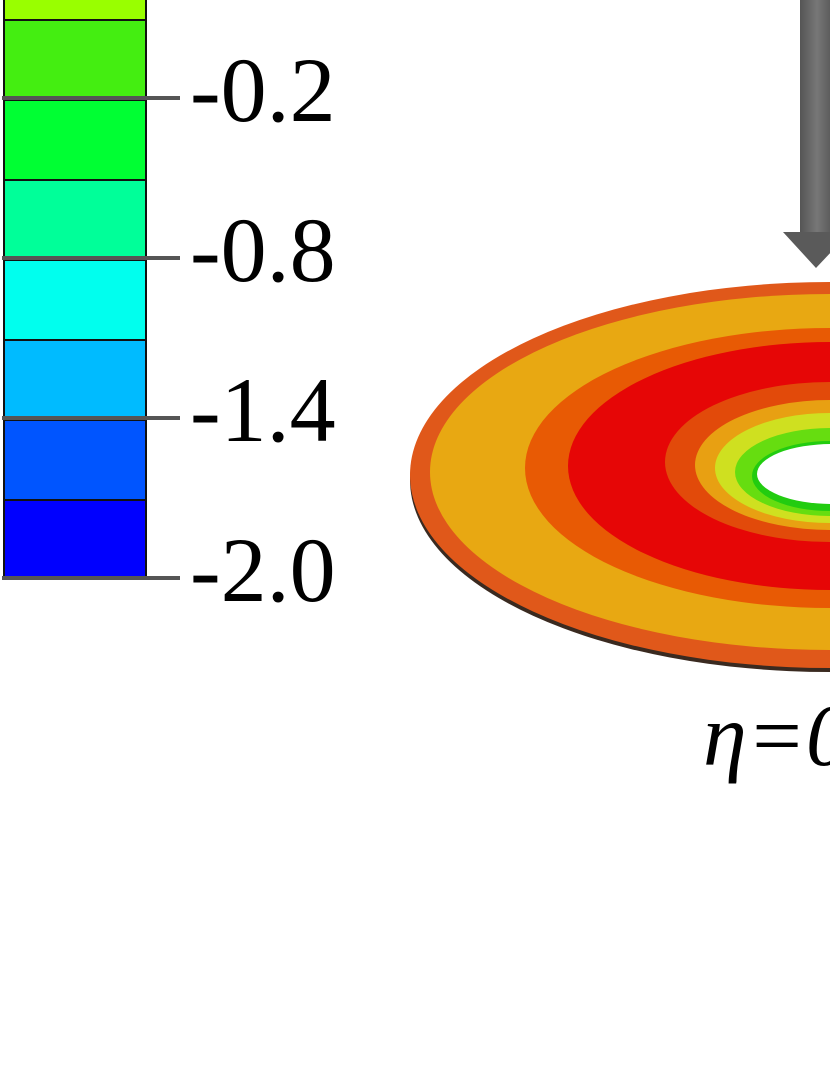 This screenshot has width=830, height=1075. Describe the element at coordinates (263, 570) in the screenshot. I see `colorbar-label: -2.0` at that location.